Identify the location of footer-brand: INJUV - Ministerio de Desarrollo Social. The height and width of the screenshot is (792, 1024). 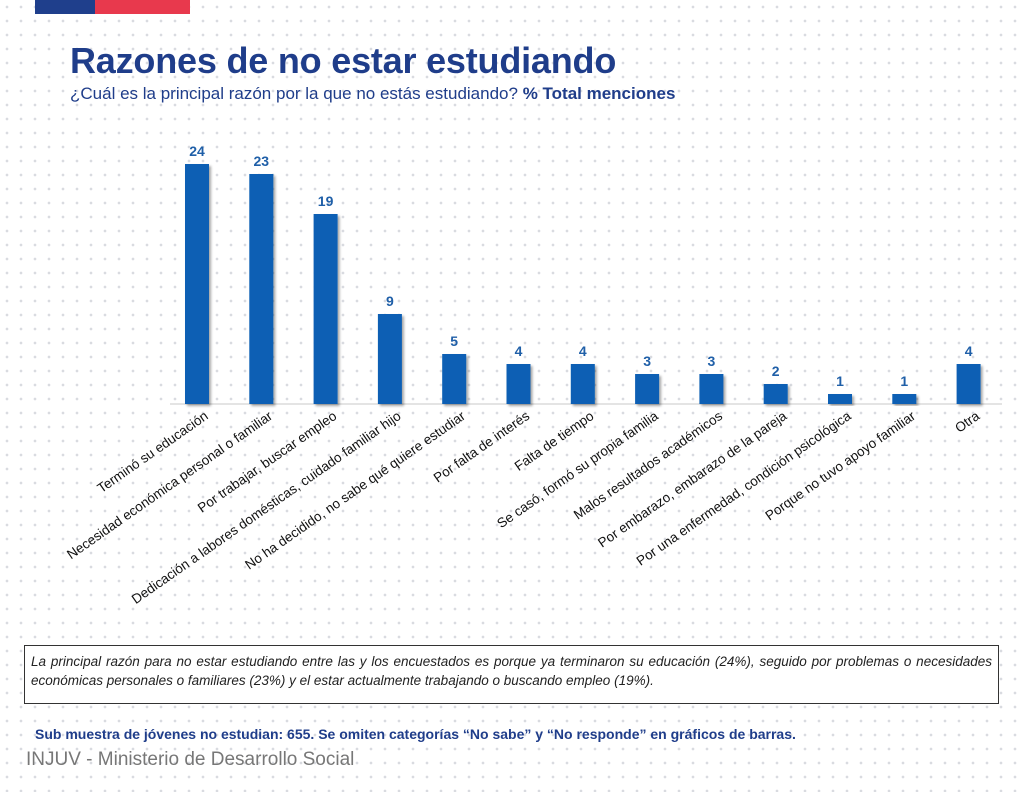
(190, 759).